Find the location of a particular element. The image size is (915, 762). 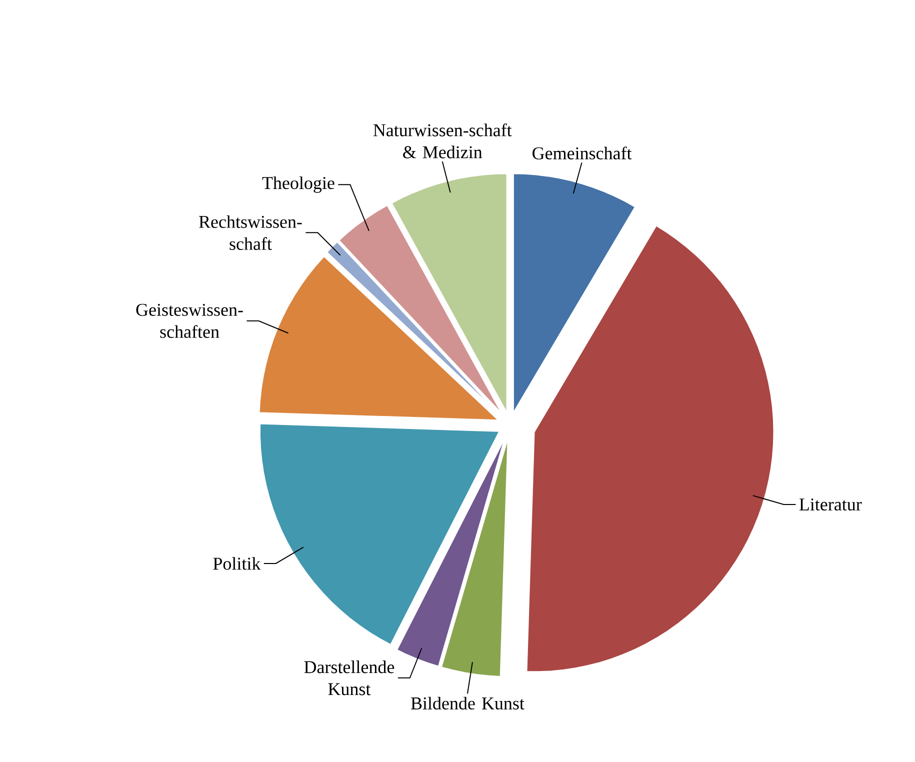

slice-label: Rechtswissen-schaft is located at coordinates (250, 232).